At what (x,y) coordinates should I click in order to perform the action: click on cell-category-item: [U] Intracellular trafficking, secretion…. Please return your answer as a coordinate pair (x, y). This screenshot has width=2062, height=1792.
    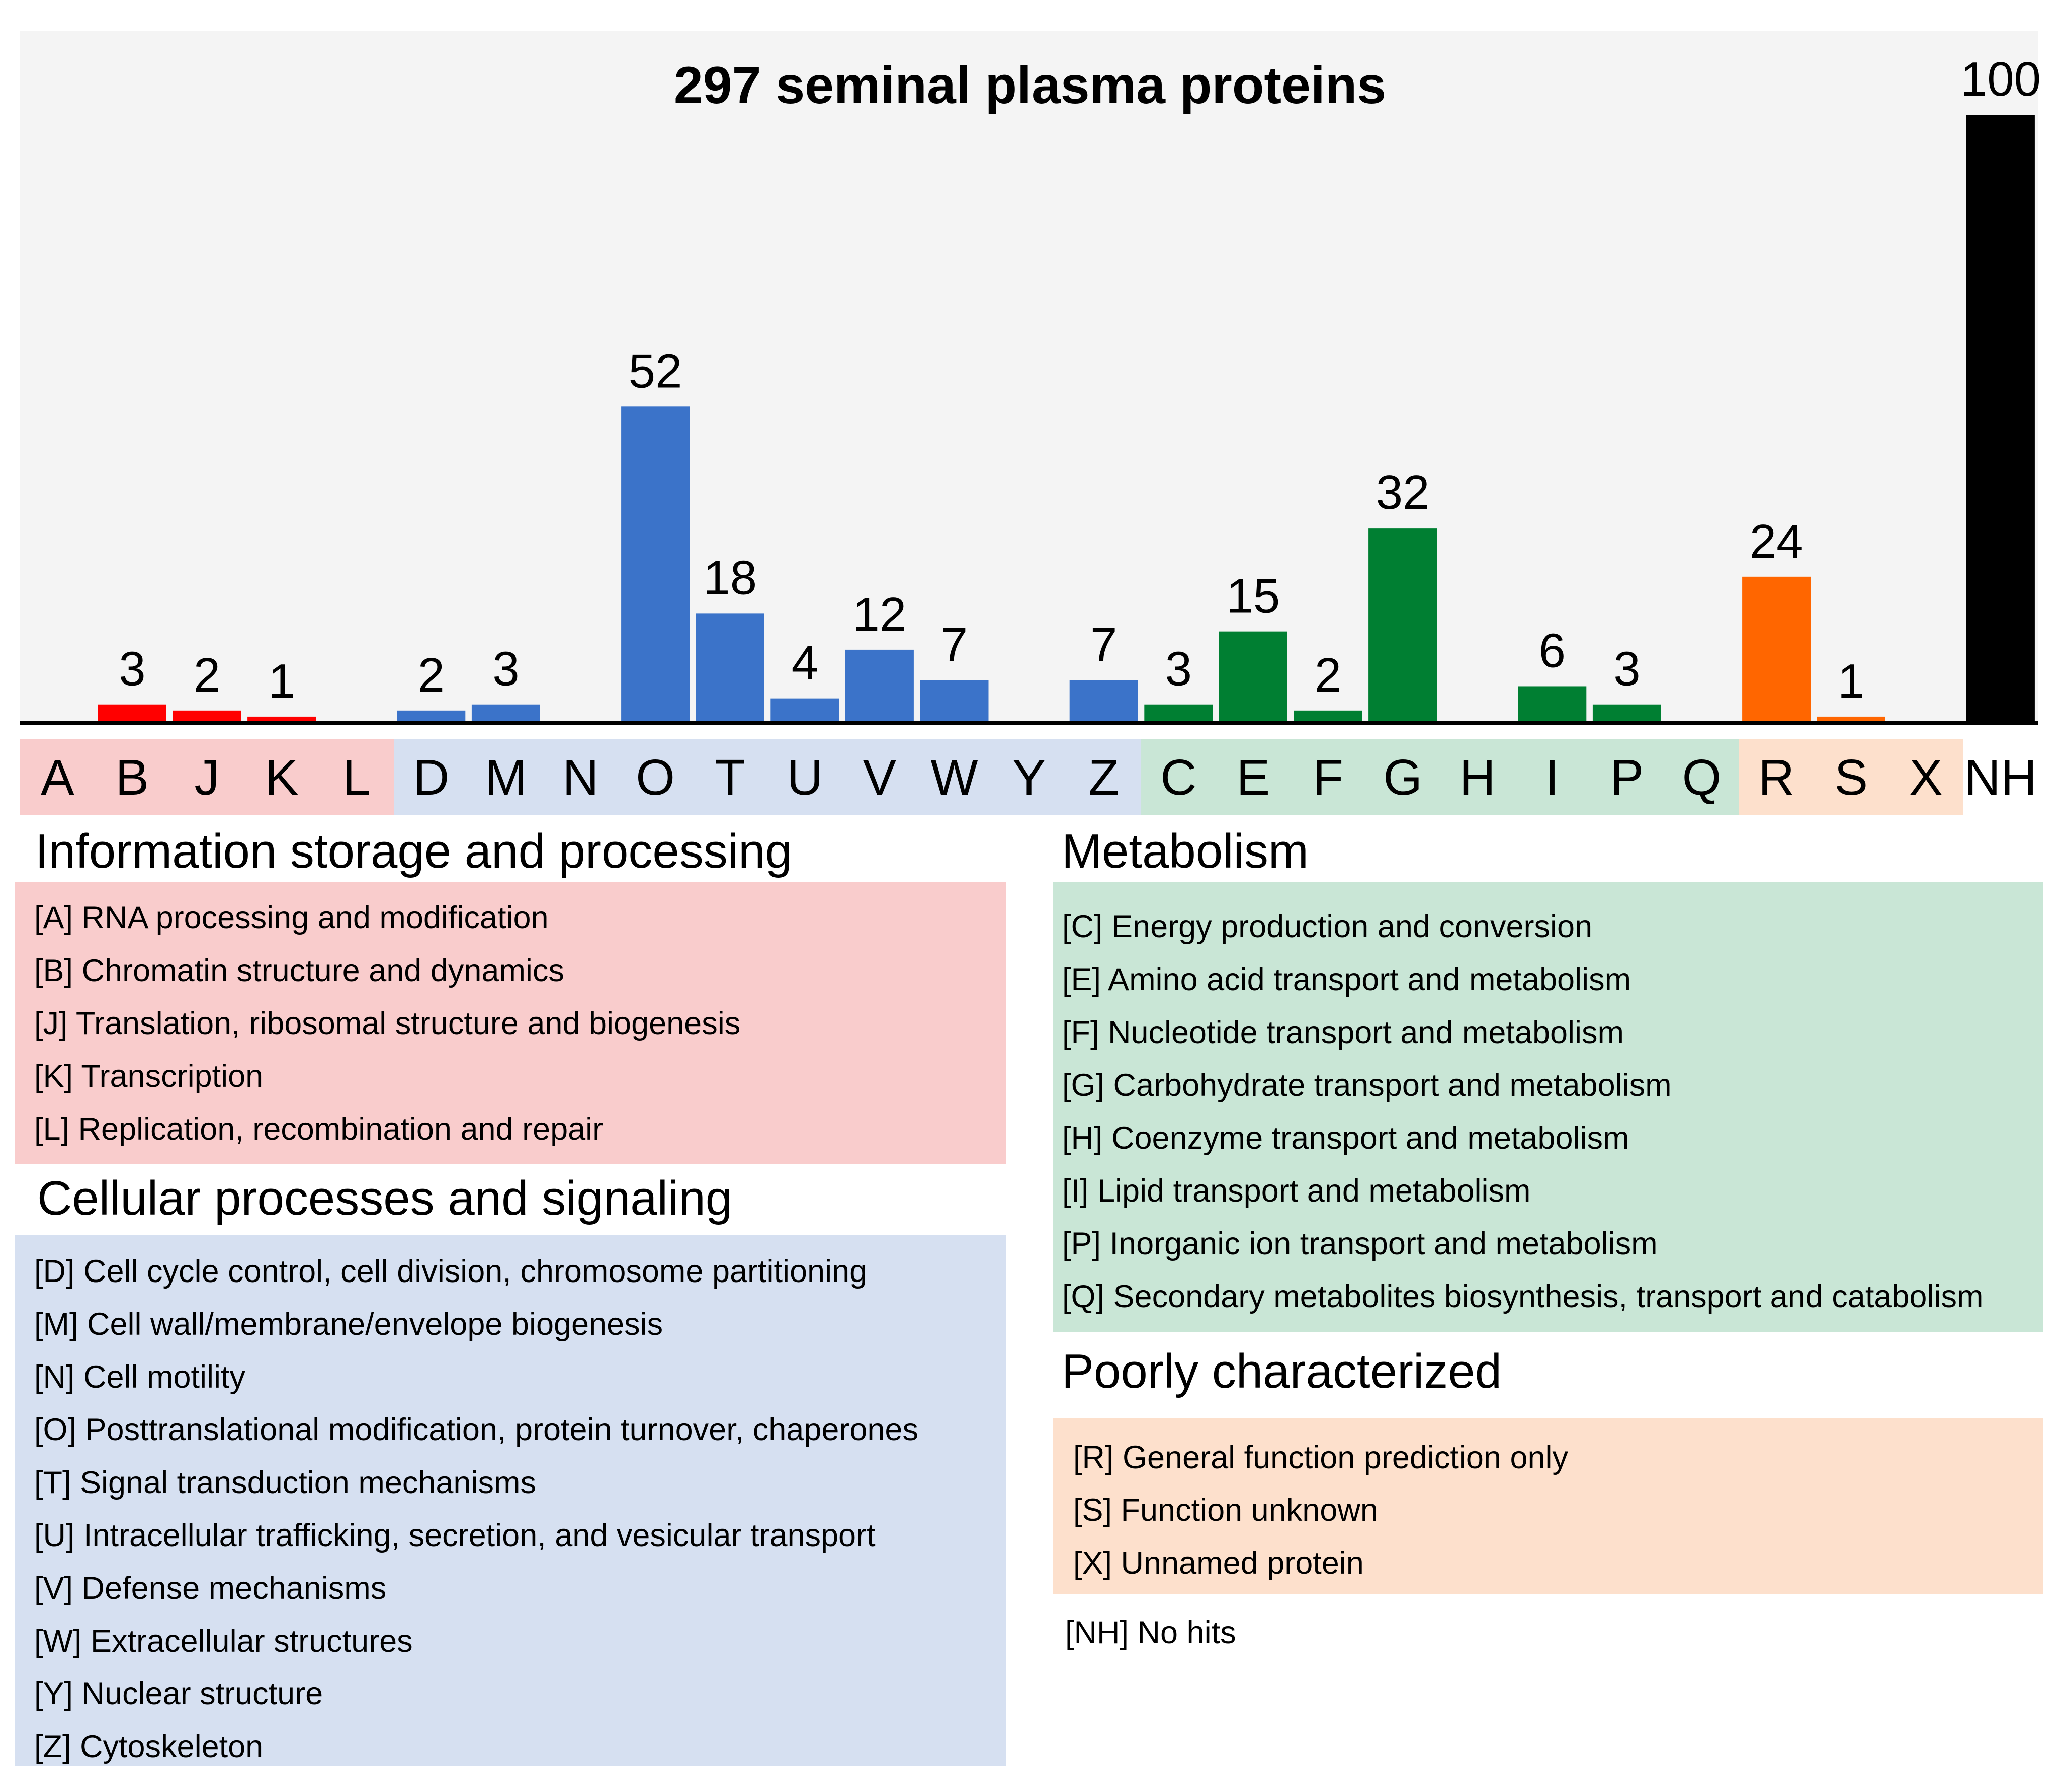
    Looking at the image, I should click on (455, 1535).